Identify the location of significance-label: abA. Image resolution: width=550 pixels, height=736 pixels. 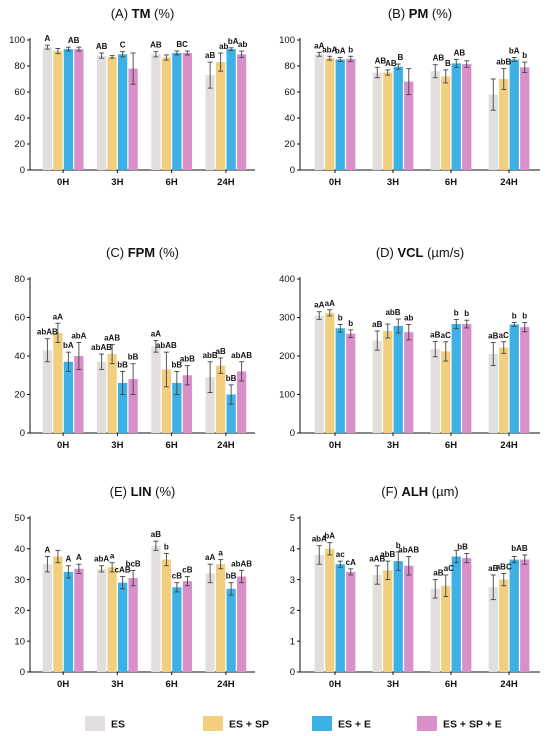
(101, 559).